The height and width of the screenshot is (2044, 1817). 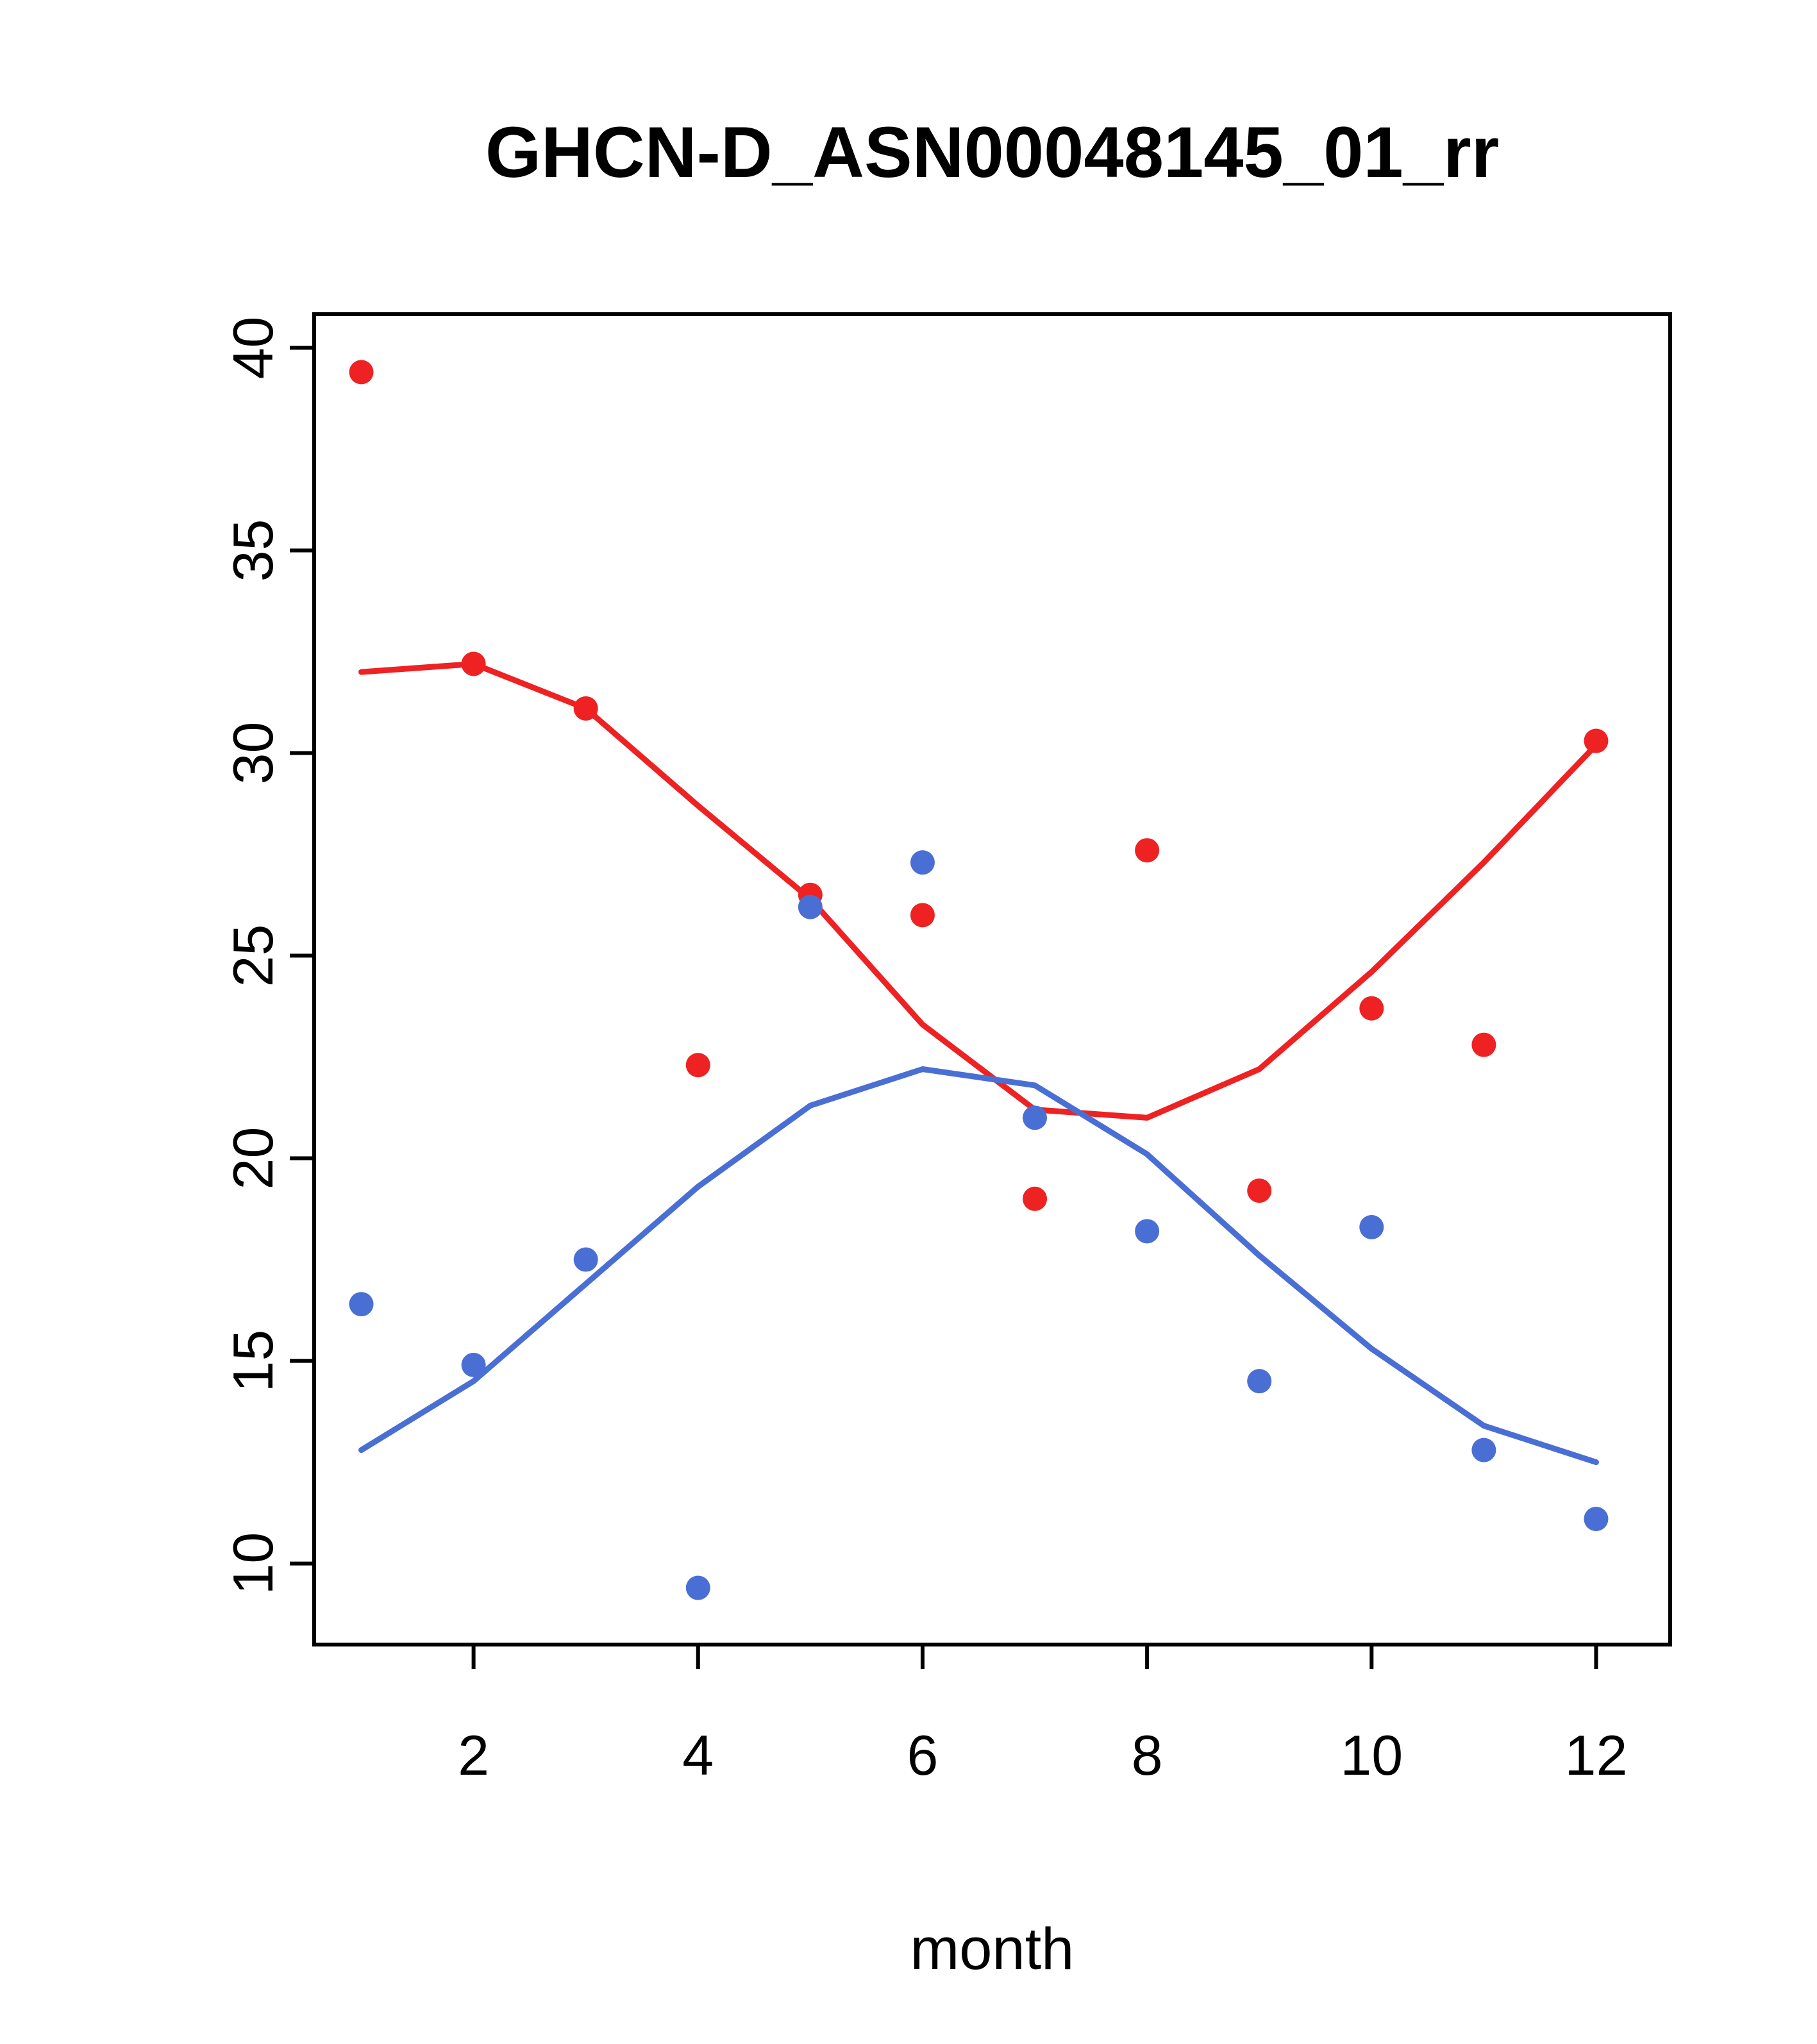 I want to click on chart-title: GHCN-D_ASN00048145_01_rr, so click(x=993, y=152).